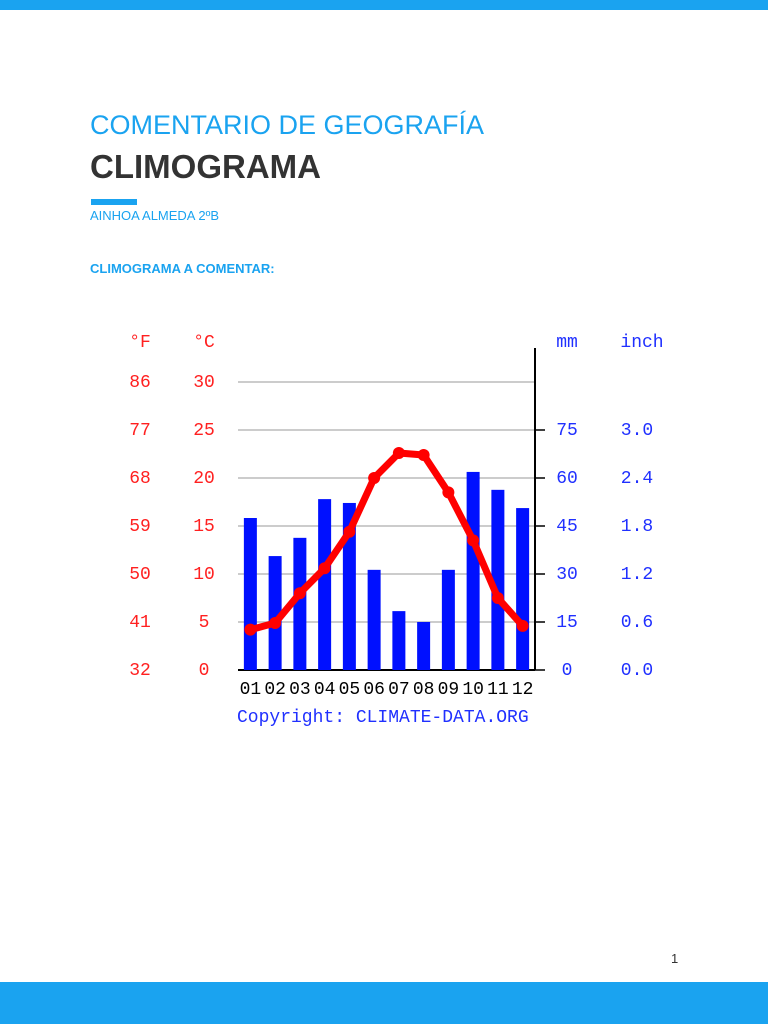 The height and width of the screenshot is (1024, 768). I want to click on y2-tick-label-inch: 0.6, so click(637, 623).